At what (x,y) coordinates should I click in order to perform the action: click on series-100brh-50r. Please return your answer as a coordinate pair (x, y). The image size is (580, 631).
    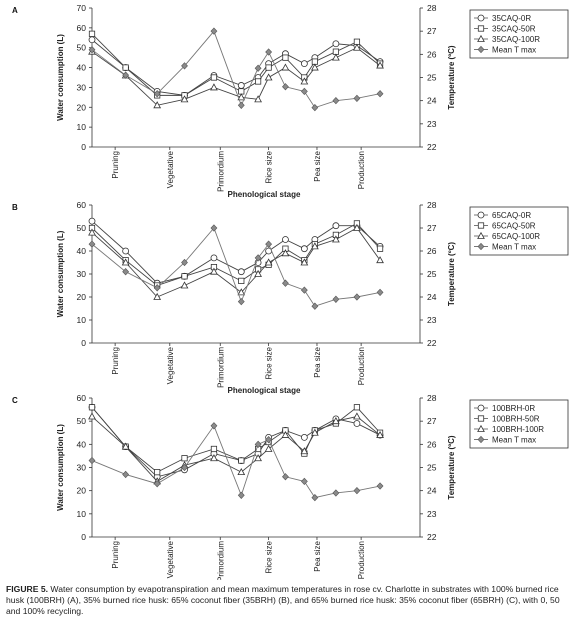
    Looking at the image, I should click on (236, 440).